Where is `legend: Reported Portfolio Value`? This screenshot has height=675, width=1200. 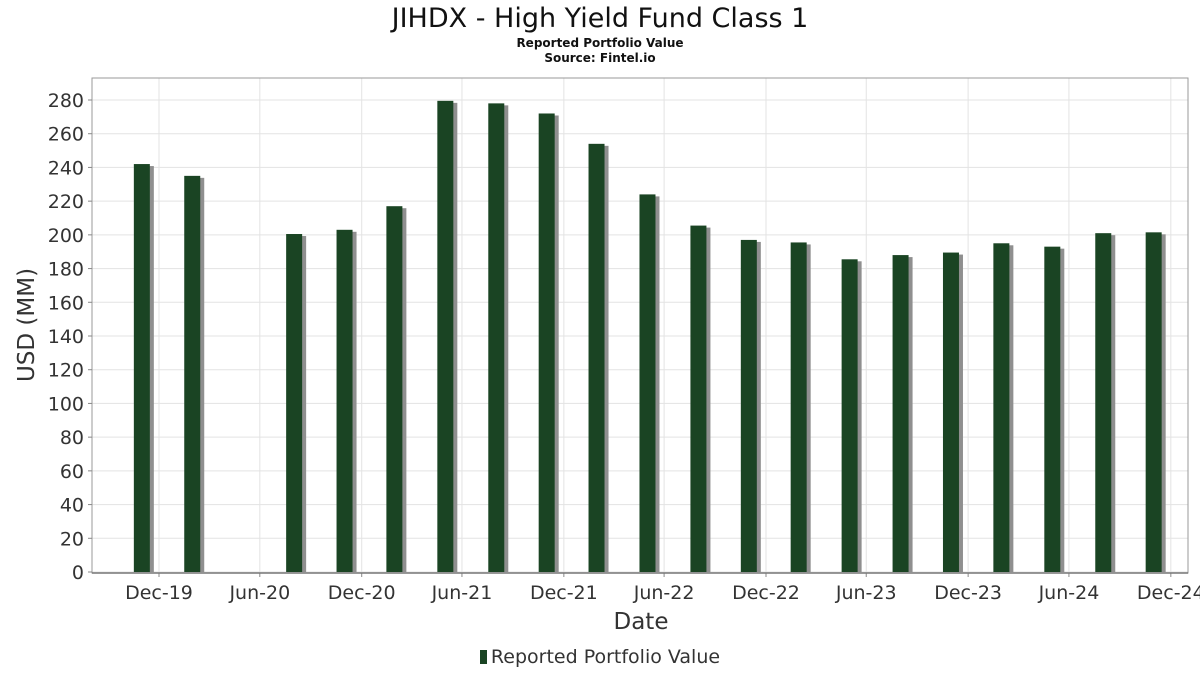 legend: Reported Portfolio Value is located at coordinates (600, 657).